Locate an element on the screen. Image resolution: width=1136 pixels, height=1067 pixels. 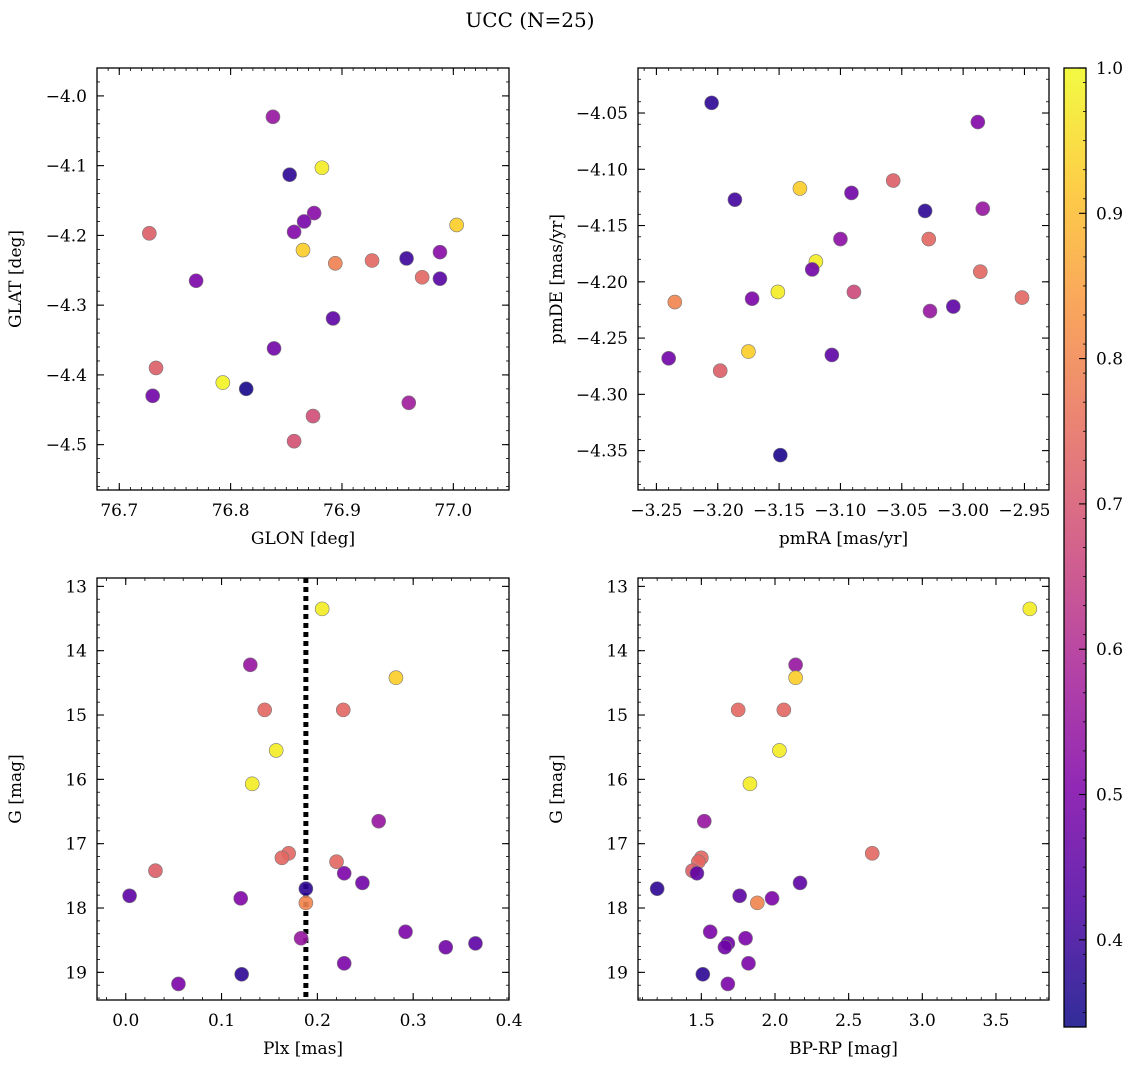
x-tick-label: 0.0 is located at coordinates (125, 1021).